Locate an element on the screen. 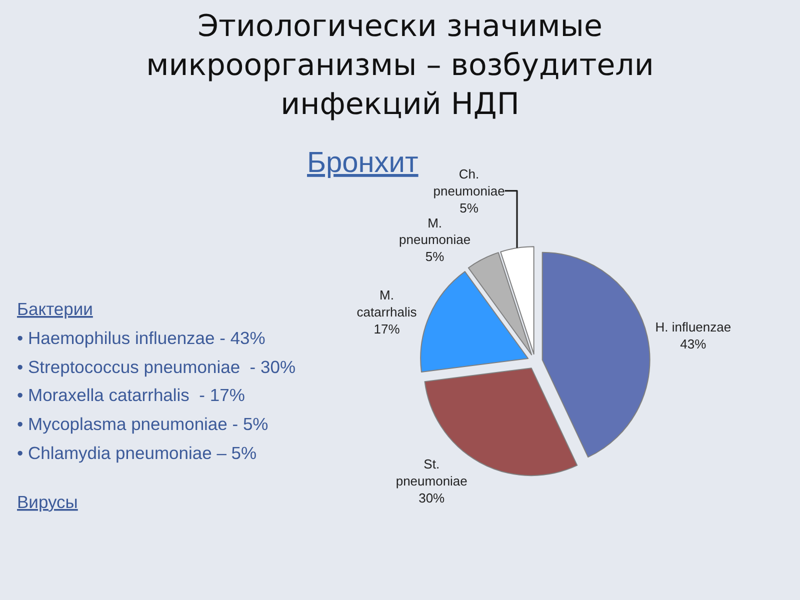 This screenshot has width=800, height=600. data-label: 17% is located at coordinates (387, 328).